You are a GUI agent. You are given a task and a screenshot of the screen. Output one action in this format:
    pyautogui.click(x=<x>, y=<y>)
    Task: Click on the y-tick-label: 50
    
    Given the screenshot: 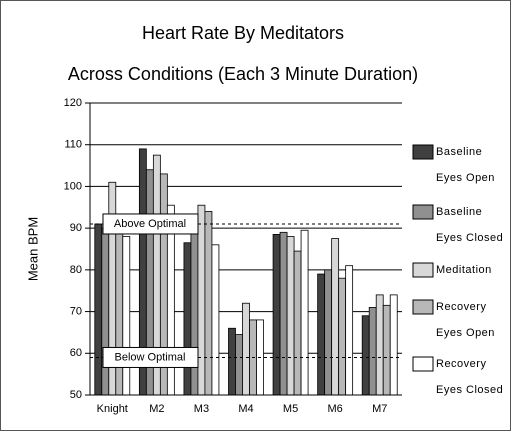 What is the action you would take?
    pyautogui.click(x=76, y=395)
    